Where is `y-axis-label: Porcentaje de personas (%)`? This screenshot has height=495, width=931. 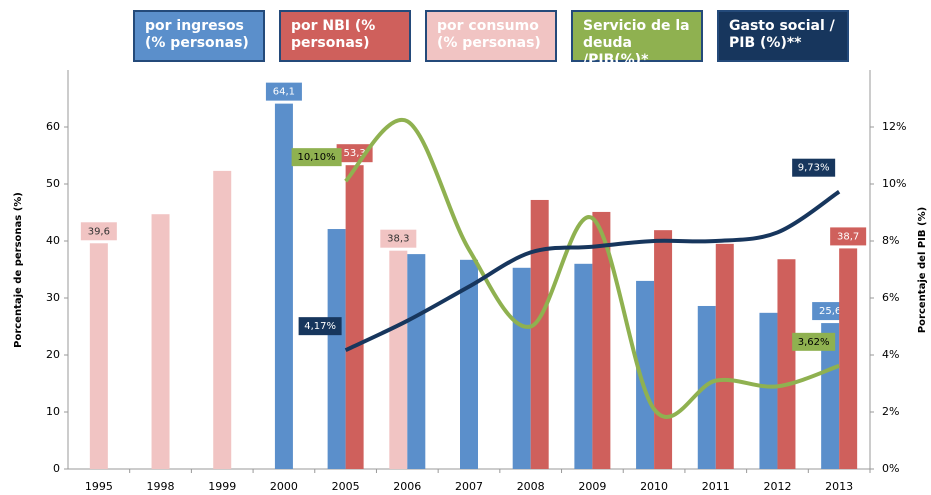 y-axis-label: Porcentaje de personas (%) is located at coordinates (18, 270).